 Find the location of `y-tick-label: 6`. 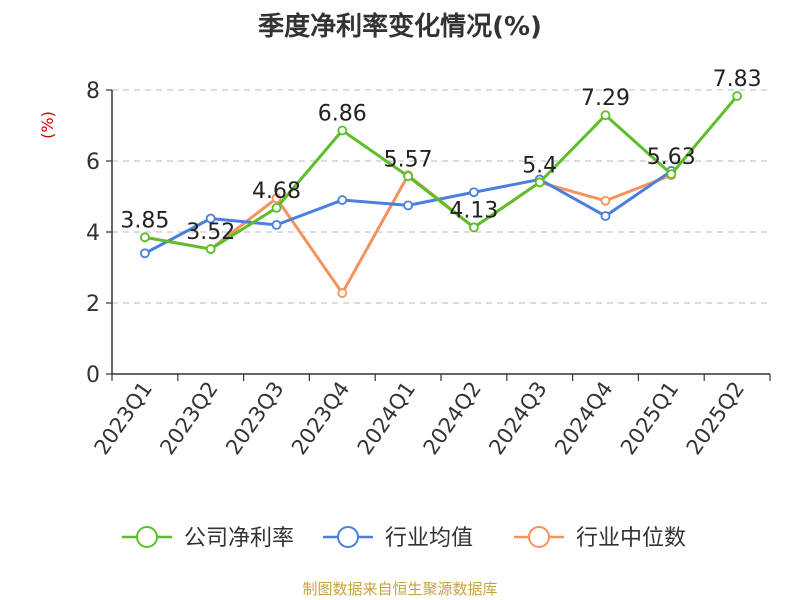

y-tick-label: 6 is located at coordinates (93, 162).